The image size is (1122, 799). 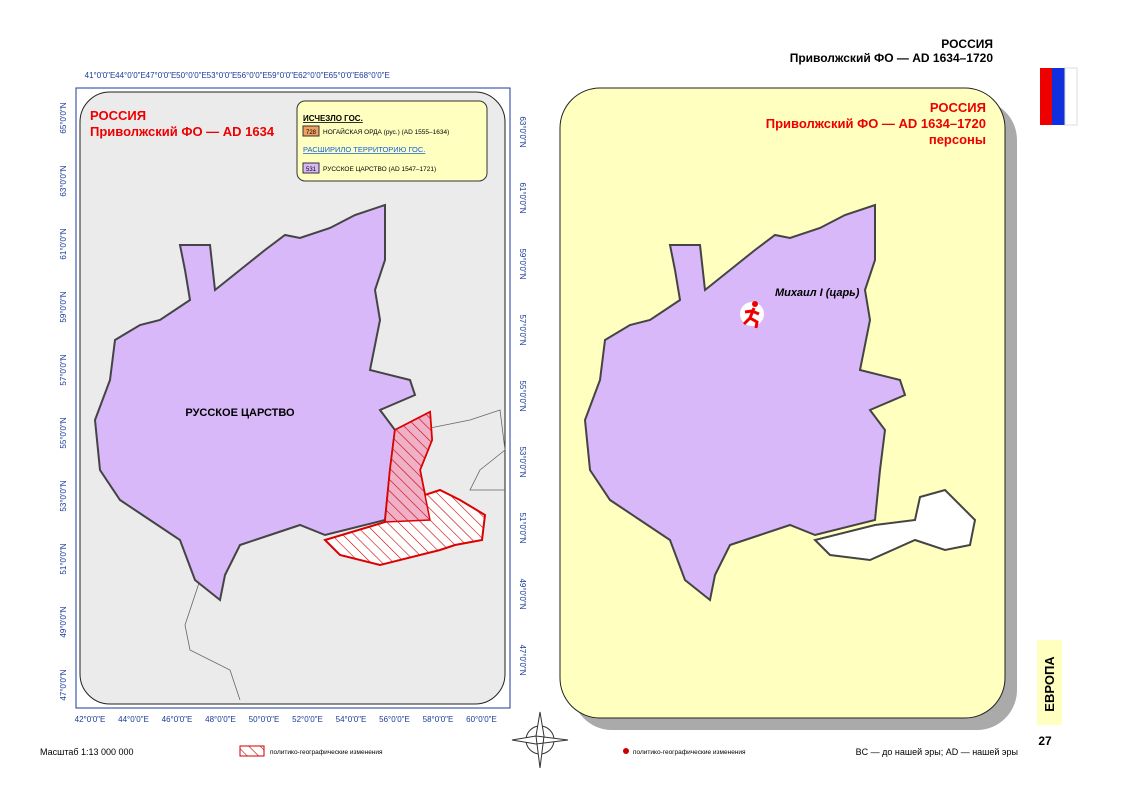 What do you see at coordinates (240, 413) in the screenshot?
I see `region-label: РУССКОЕ ЦАРСТВО` at bounding box center [240, 413].